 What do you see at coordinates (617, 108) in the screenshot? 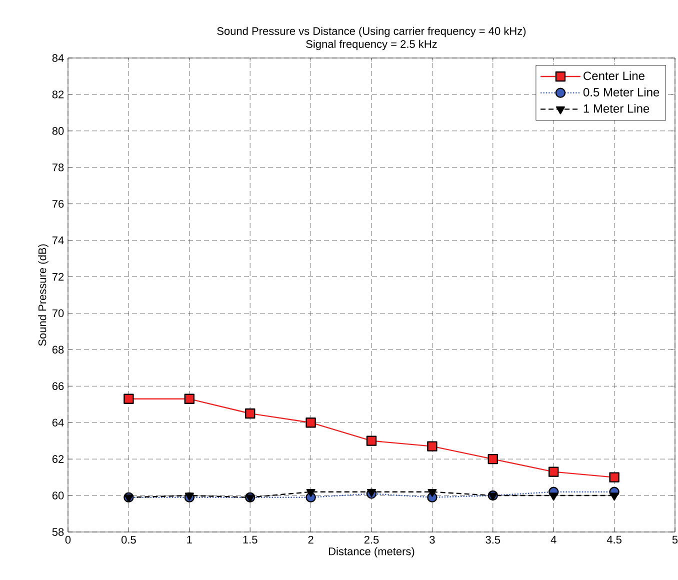
I see `legend-label: 1 Meter Line` at bounding box center [617, 108].